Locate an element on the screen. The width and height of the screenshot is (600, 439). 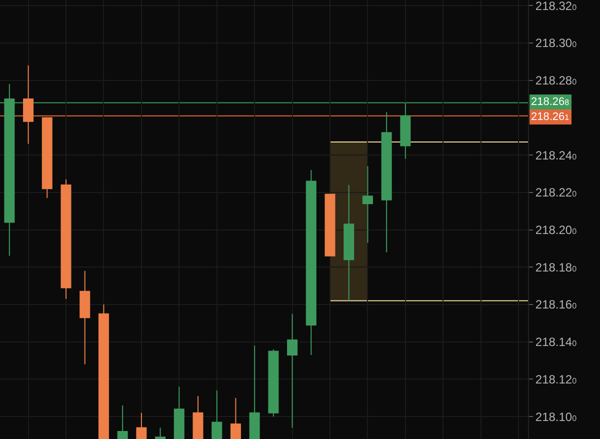
y-tick-label: 218.320 is located at coordinates (556, 6).